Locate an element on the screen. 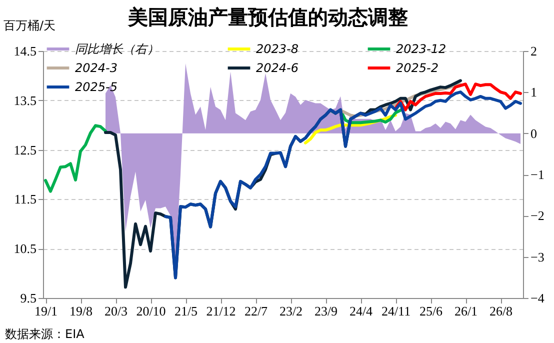  y-tick-label: 13.5 is located at coordinates (25, 100).